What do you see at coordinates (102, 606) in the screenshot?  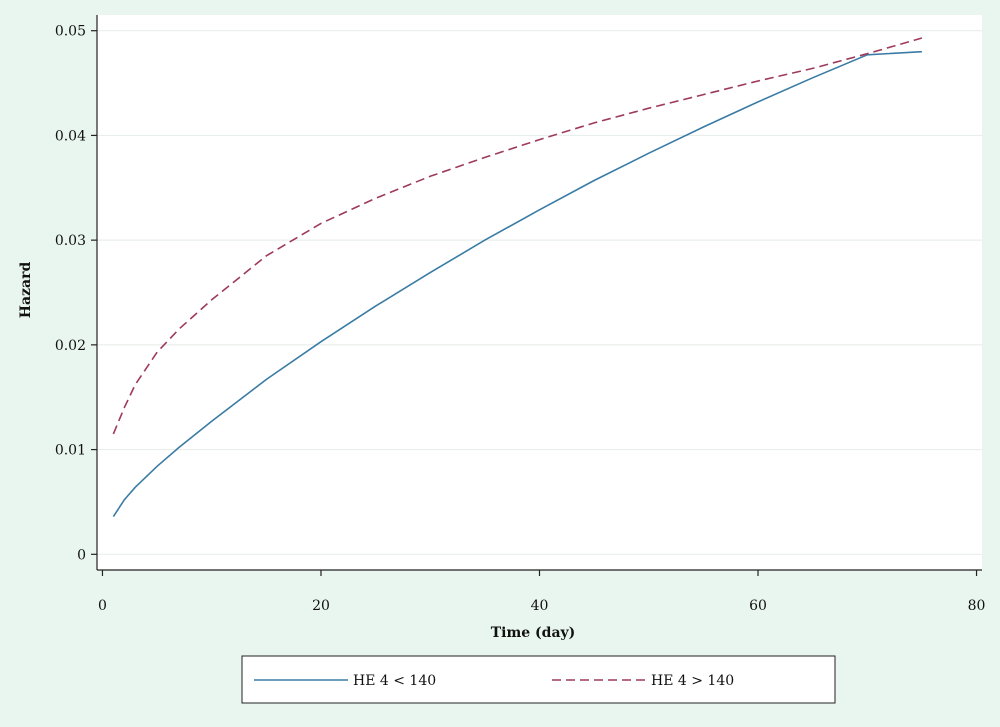 I see `x-tick-label: 0` at bounding box center [102, 606].